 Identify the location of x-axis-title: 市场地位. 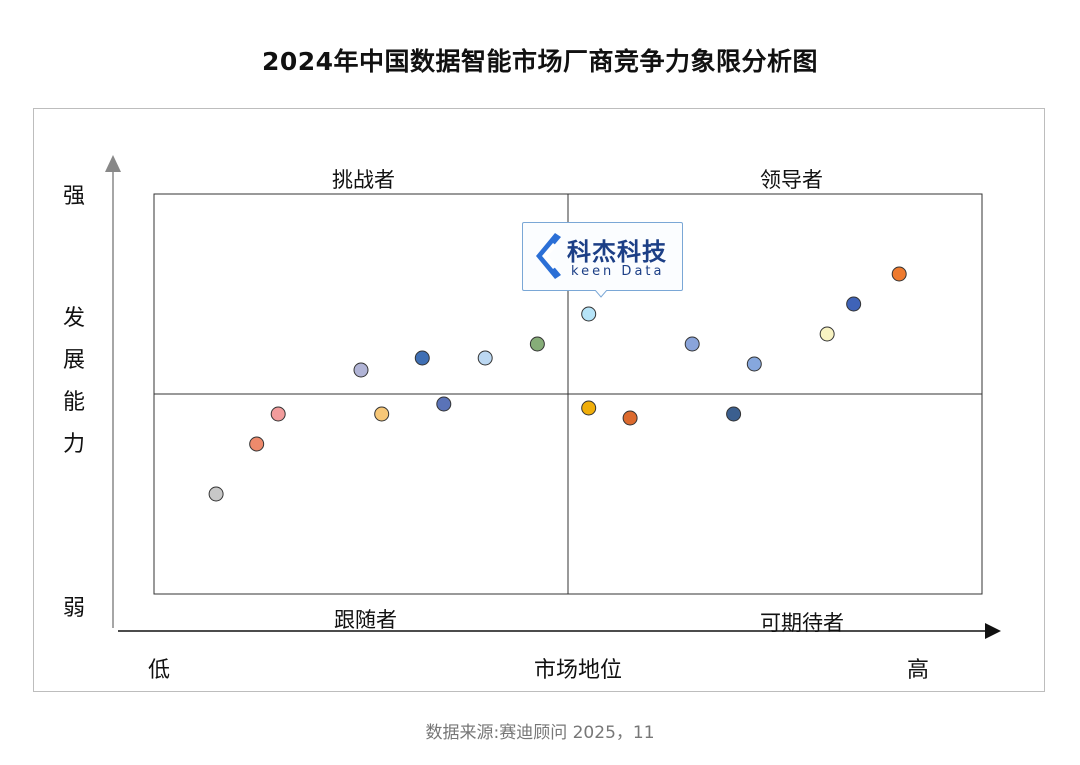
(578, 670).